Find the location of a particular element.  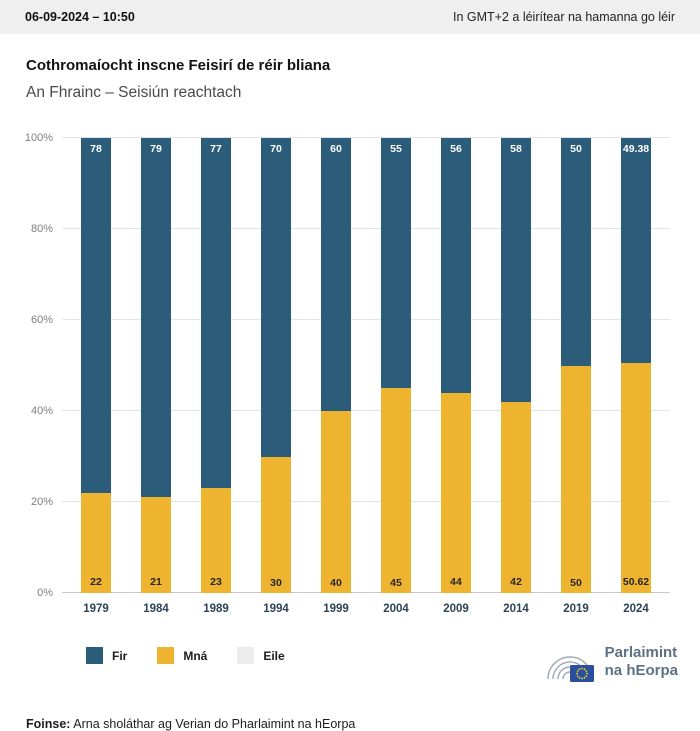

stacked-bar: 78 22 is located at coordinates (96, 365).